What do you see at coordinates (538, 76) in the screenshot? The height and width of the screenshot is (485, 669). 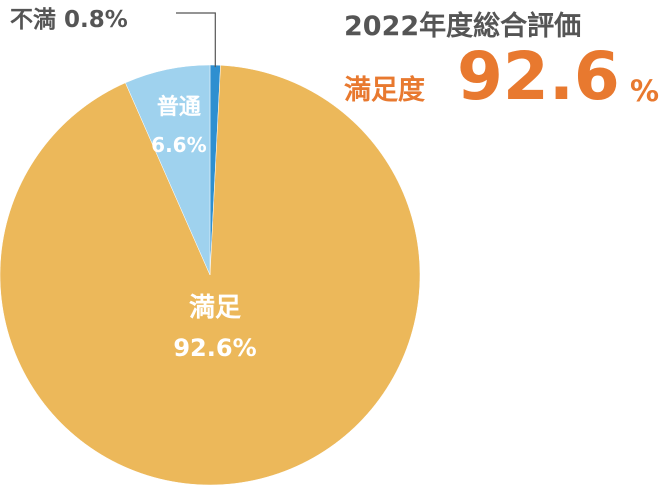 I see `satisfaction-value: 92.6` at bounding box center [538, 76].